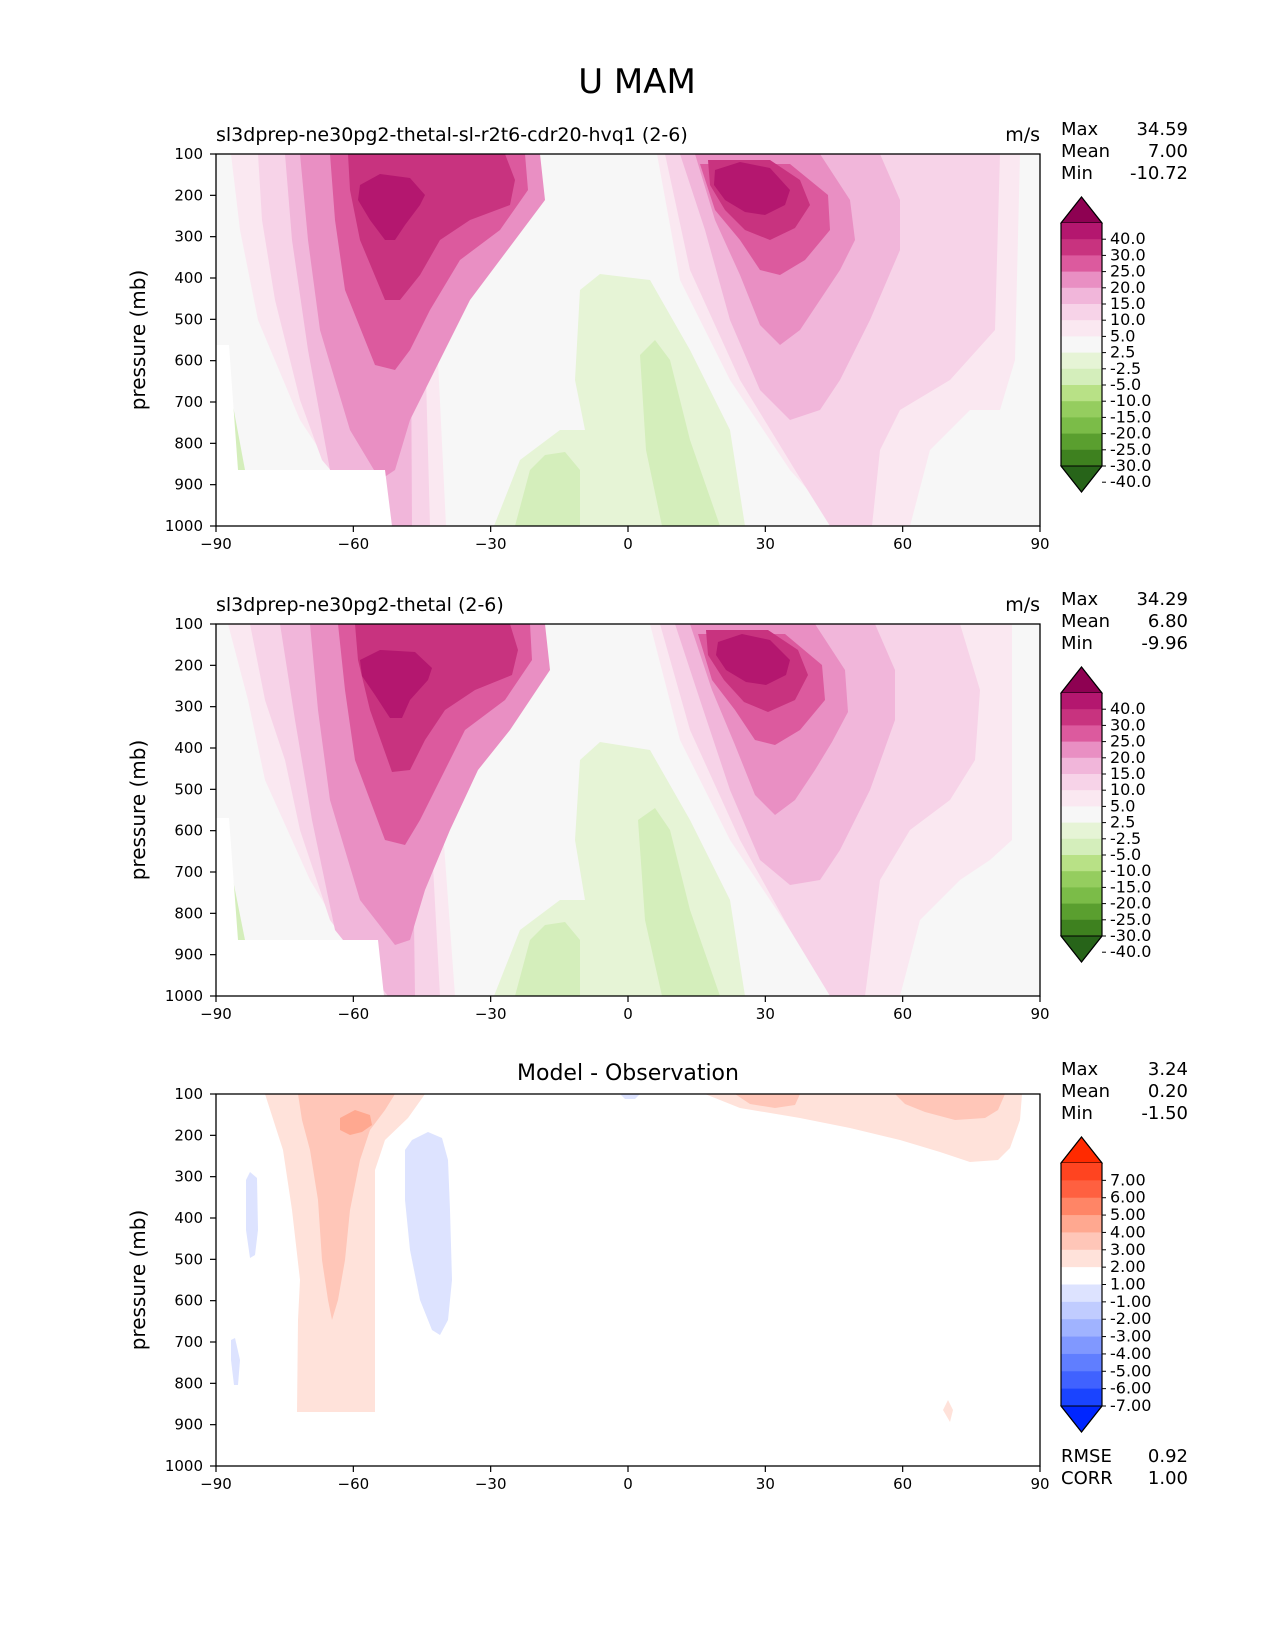 This screenshot has width=1275, height=1650. What do you see at coordinates (138, 810) in the screenshot?
I see `y-axis-label: pressure (mb)` at bounding box center [138, 810].